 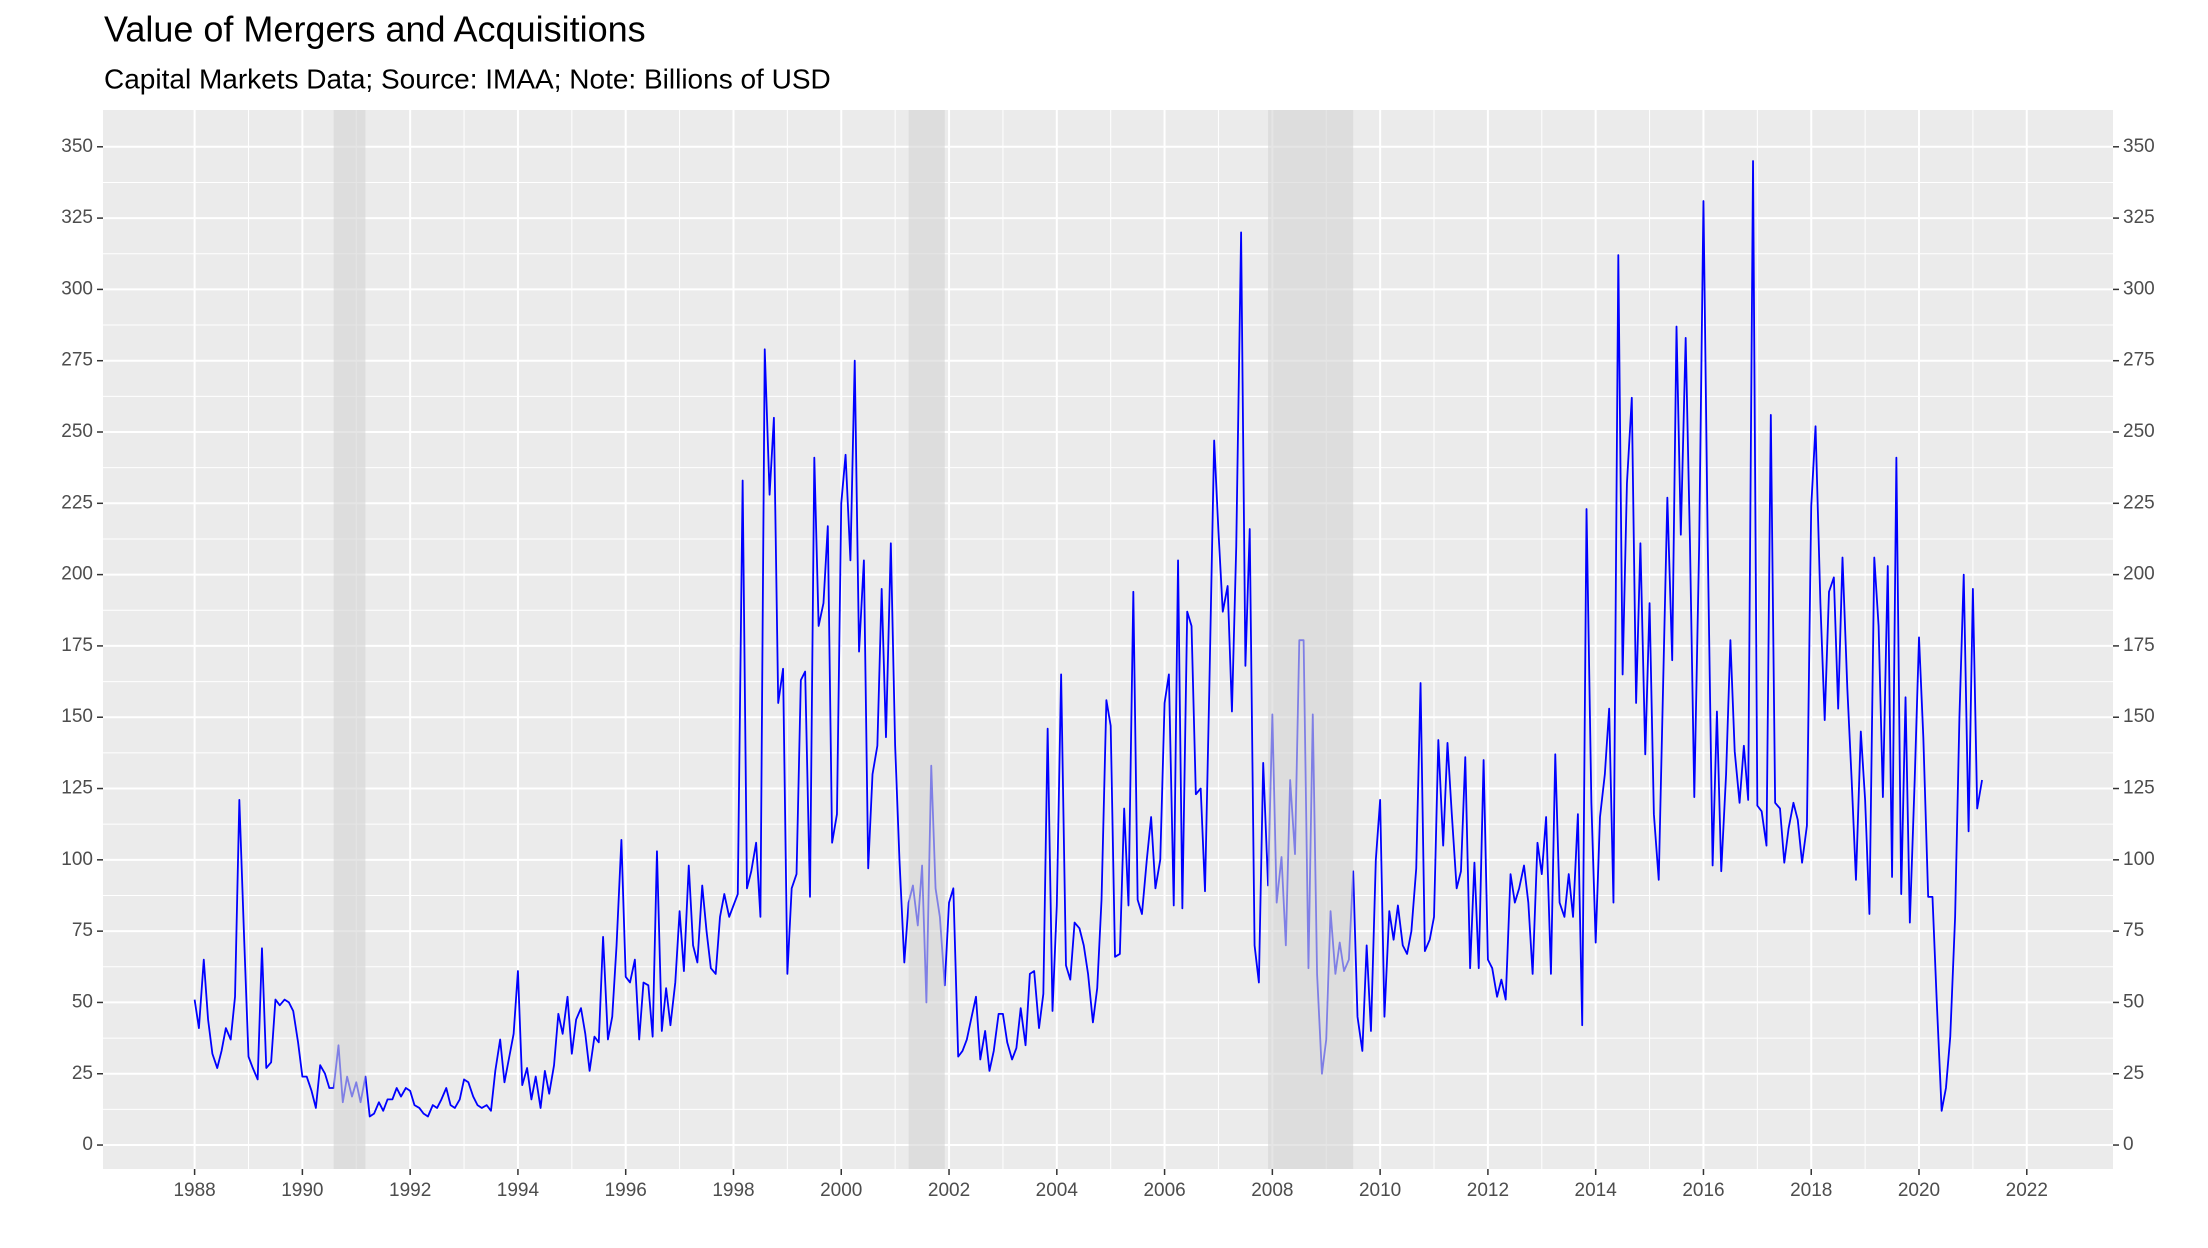 What do you see at coordinates (302, 1190) in the screenshot?
I see `x-tick-label: 1990` at bounding box center [302, 1190].